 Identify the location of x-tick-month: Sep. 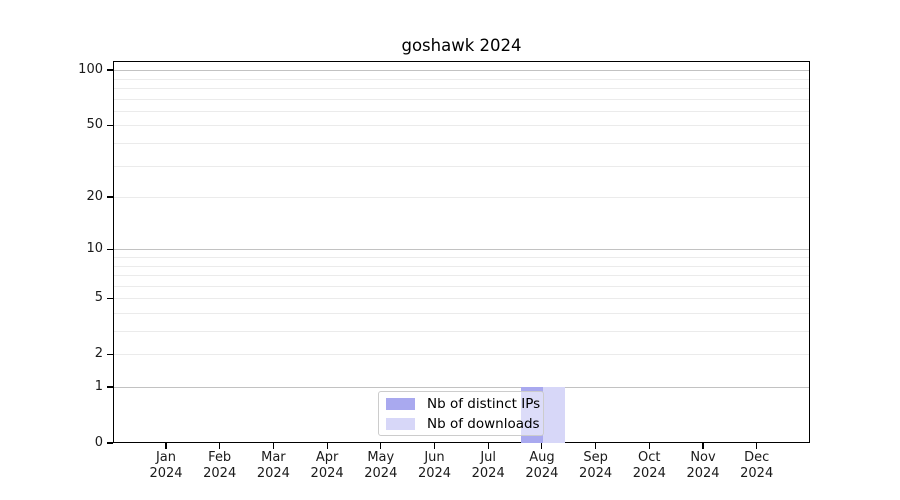
(595, 457).